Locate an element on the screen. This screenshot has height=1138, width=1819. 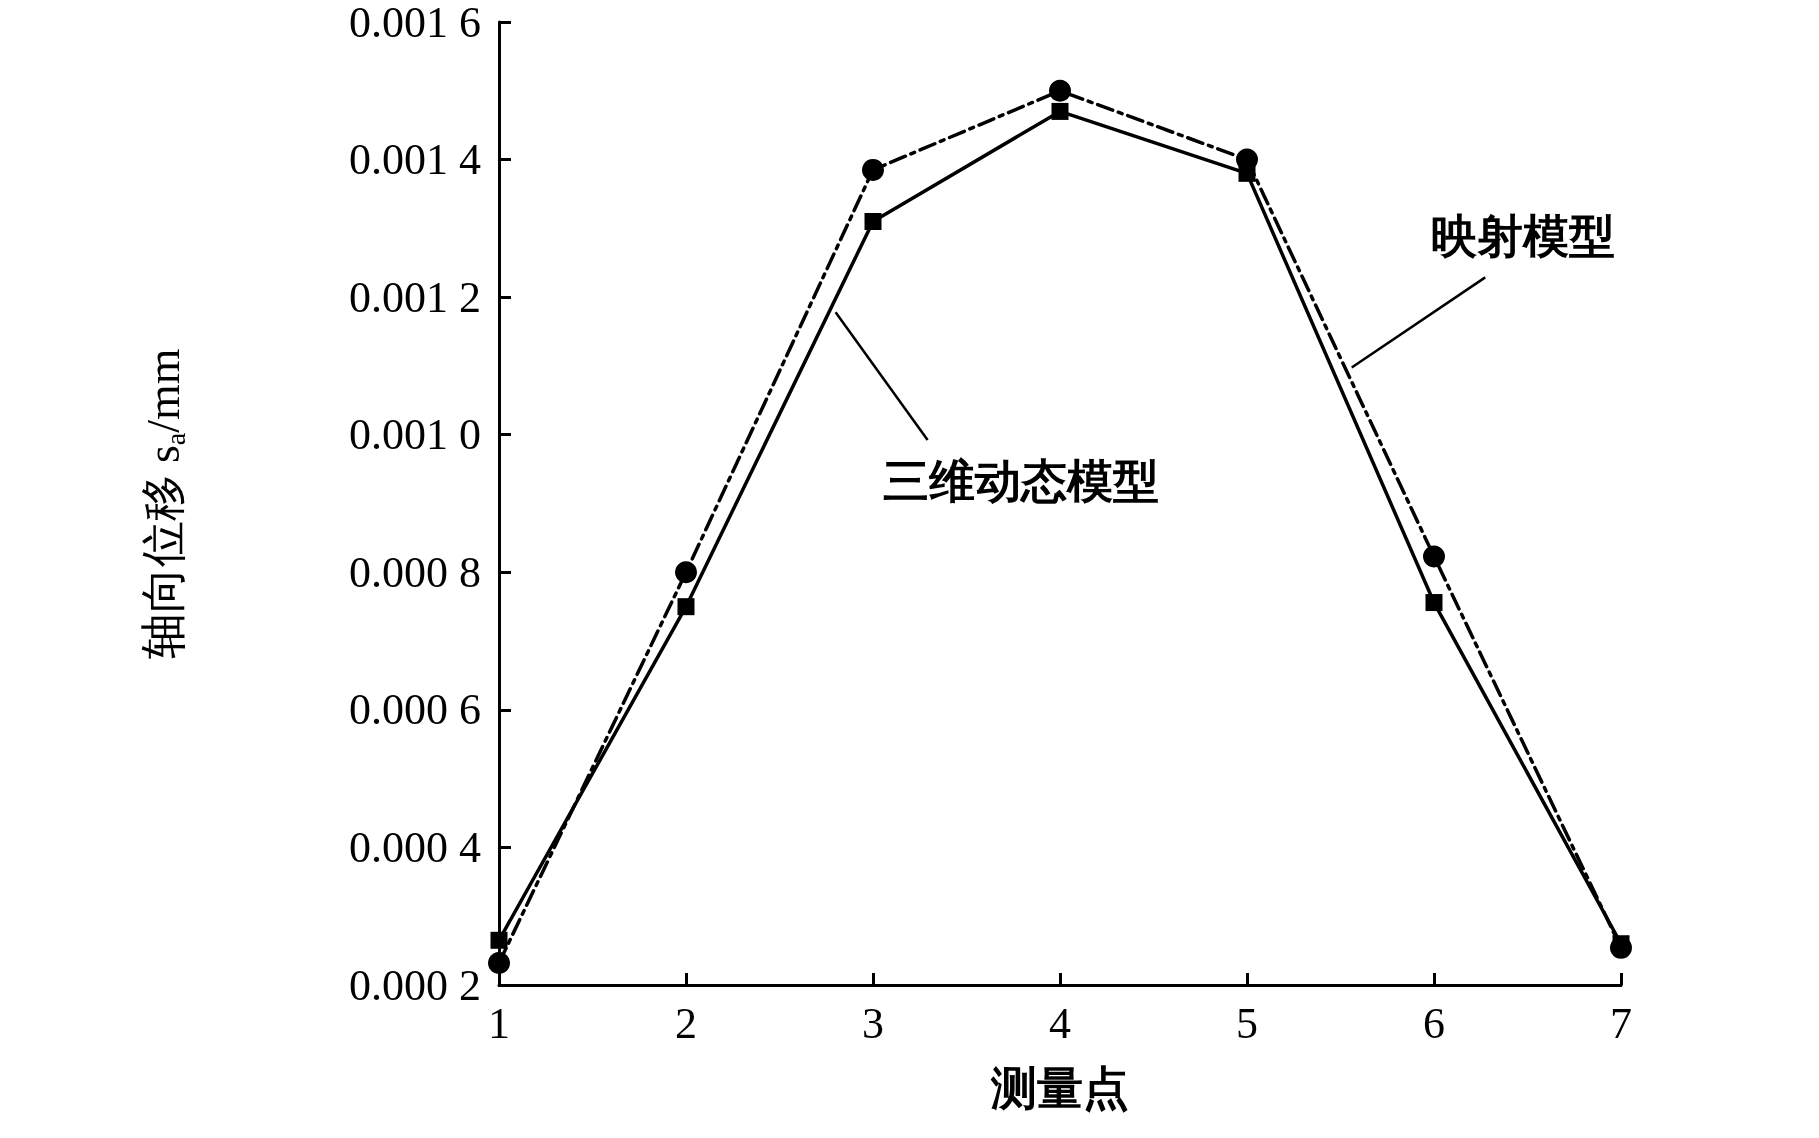
x-tick-label: 6 is located at coordinates (1434, 1023).